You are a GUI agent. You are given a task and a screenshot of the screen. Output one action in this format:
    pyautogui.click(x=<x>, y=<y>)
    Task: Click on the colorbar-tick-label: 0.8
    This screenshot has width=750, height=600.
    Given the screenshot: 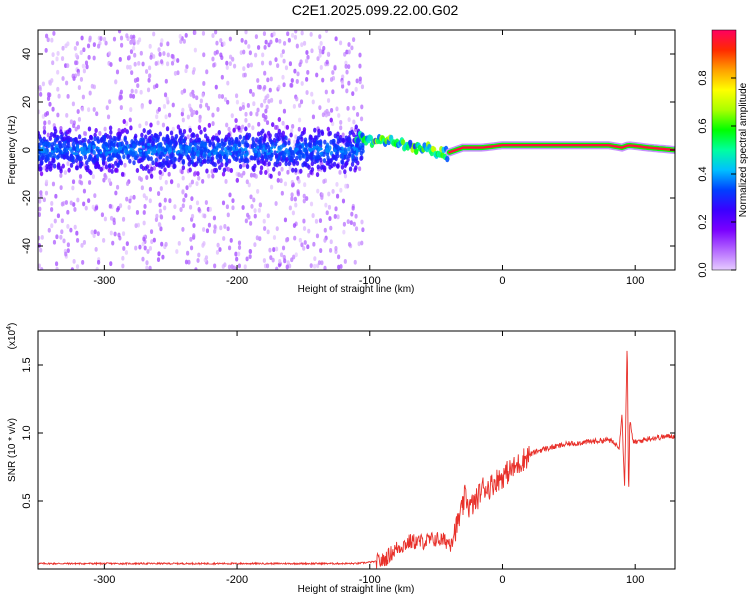 What is the action you would take?
    pyautogui.click(x=703, y=77)
    